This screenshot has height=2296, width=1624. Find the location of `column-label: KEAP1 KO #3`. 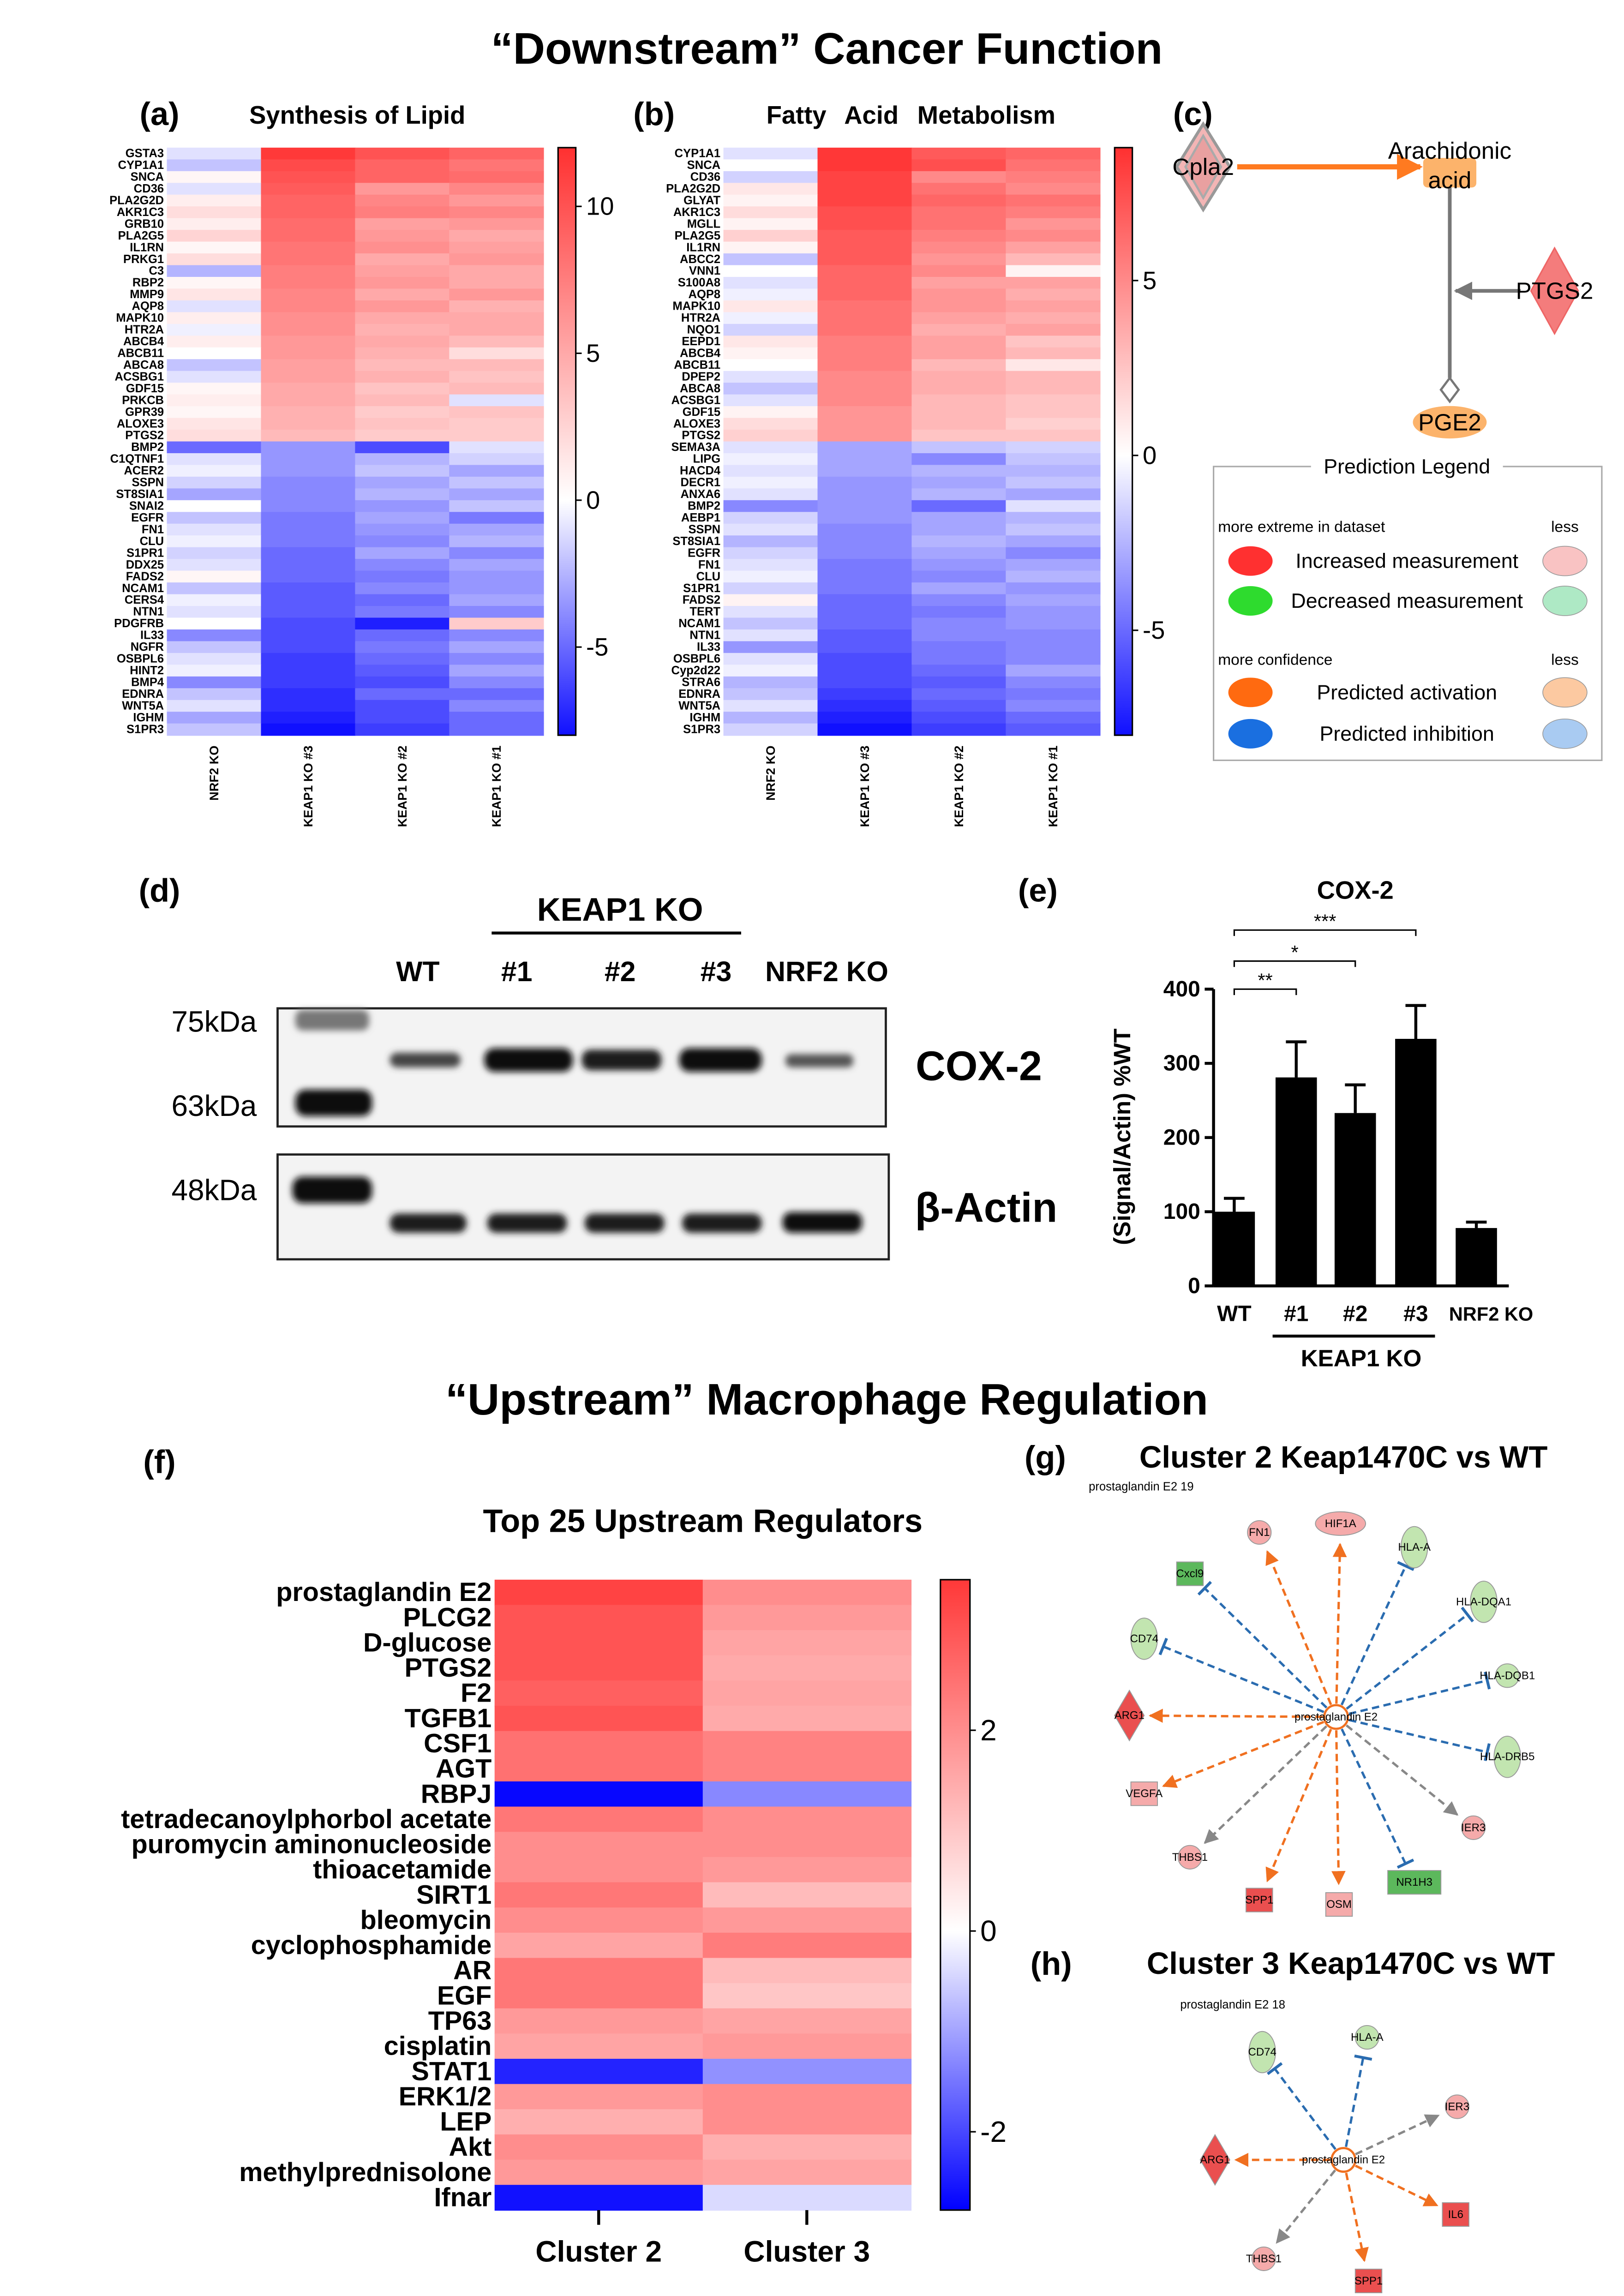

column-label: KEAP1 KO #3 is located at coordinates (308, 786).